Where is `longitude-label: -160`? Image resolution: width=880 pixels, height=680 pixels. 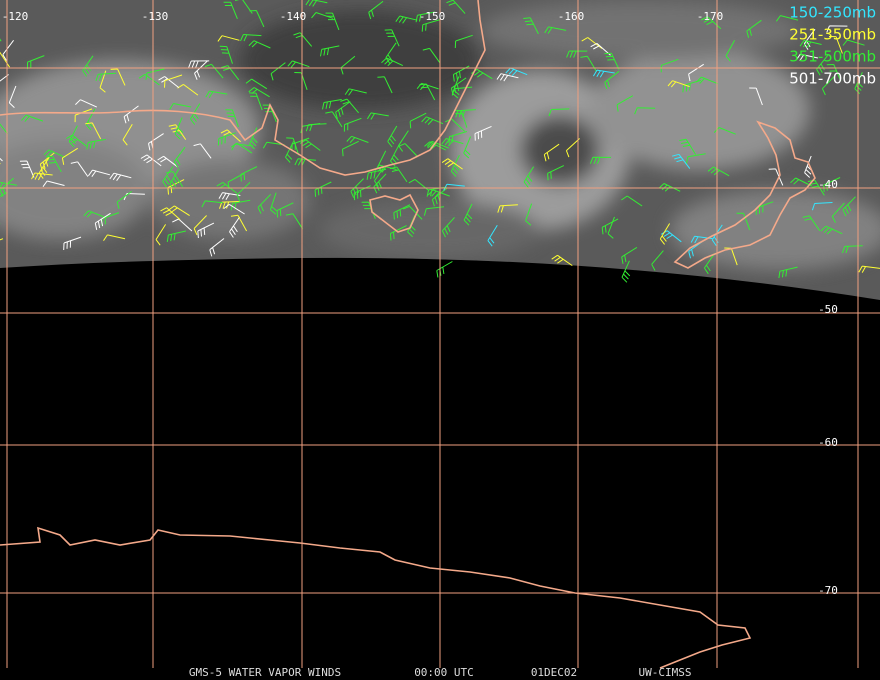
longitude-label: -160 is located at coordinates (571, 16).